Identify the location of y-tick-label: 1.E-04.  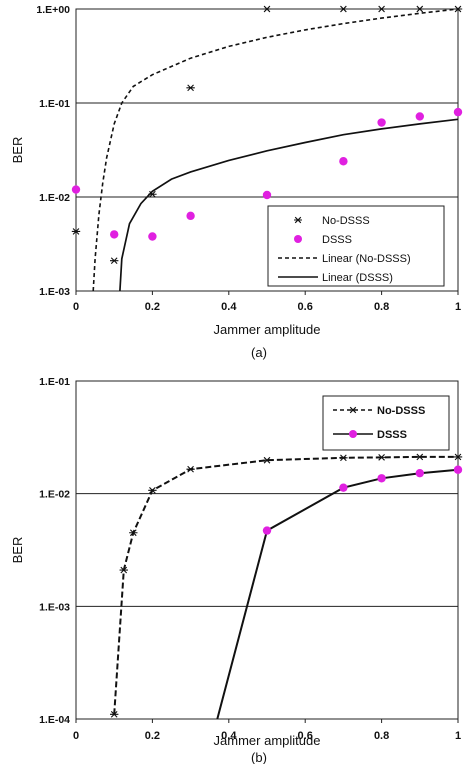
(54, 720).